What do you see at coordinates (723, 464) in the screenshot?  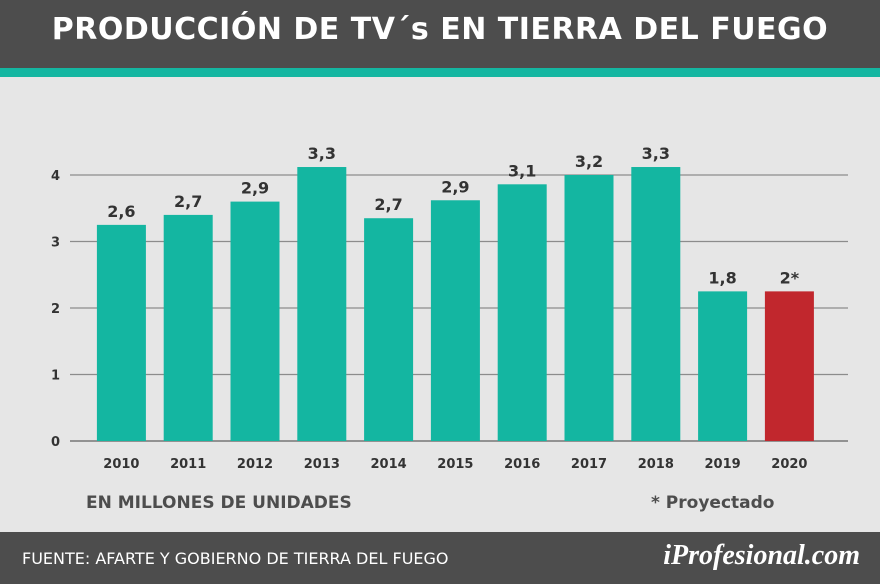 I see `x-tick-label: 2019` at bounding box center [723, 464].